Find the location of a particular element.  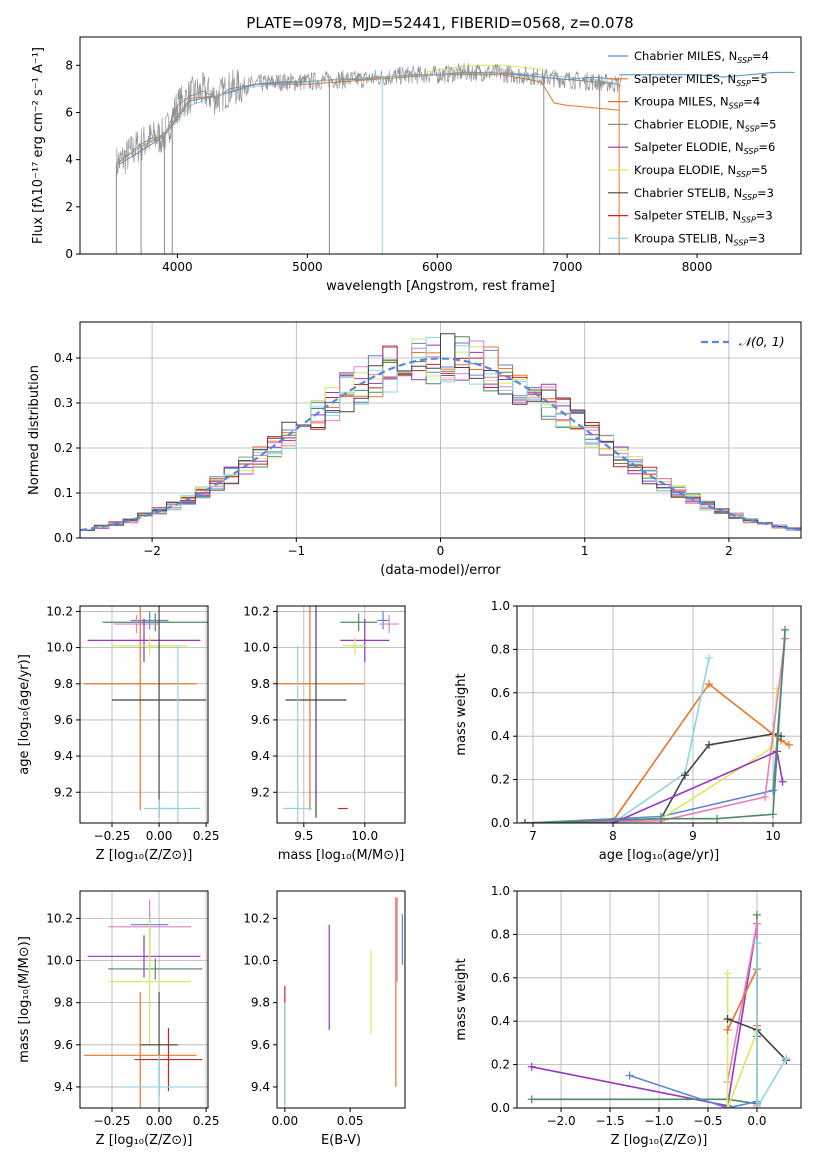

x-tick-label: −0.25 is located at coordinates (112, 1121).